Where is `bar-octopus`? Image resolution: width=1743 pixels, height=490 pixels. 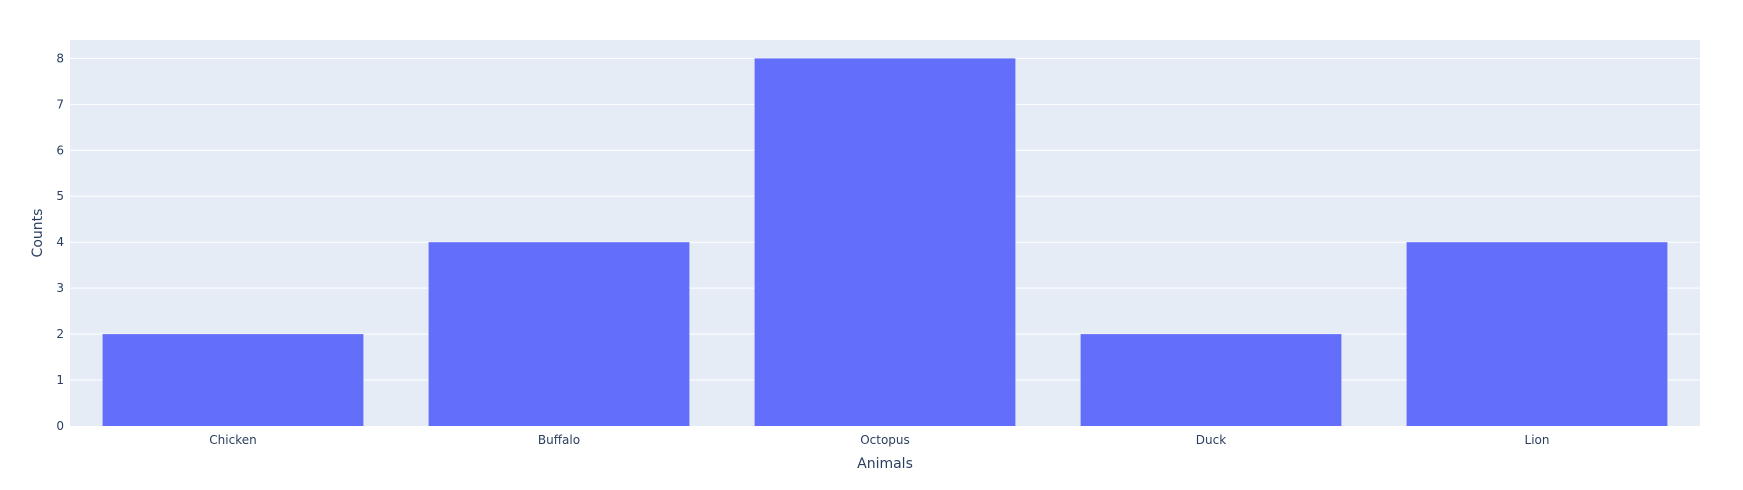
bar-octopus is located at coordinates (885, 242).